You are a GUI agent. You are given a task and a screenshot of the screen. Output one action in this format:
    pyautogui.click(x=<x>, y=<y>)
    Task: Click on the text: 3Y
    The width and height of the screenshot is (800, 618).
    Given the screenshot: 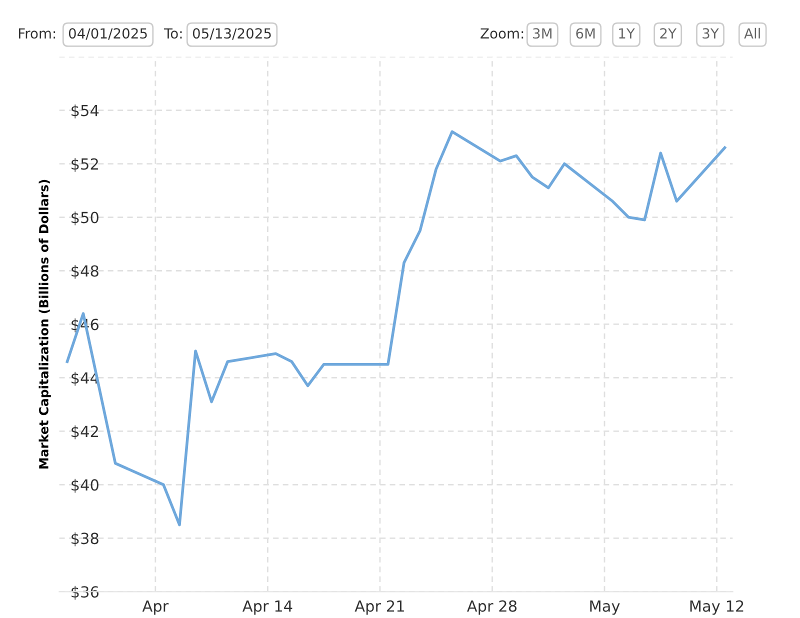 What is the action you would take?
    pyautogui.click(x=710, y=33)
    